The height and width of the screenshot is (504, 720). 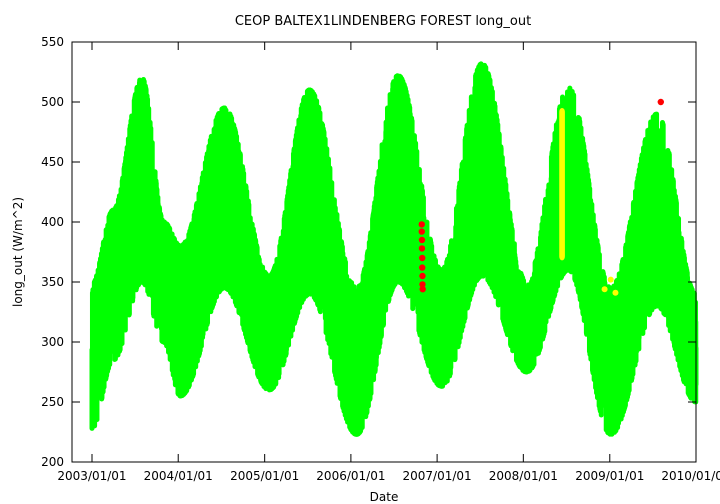 What do you see at coordinates (523, 476) in the screenshot?
I see `x-tick-label: 2008/01/01` at bounding box center [523, 476].